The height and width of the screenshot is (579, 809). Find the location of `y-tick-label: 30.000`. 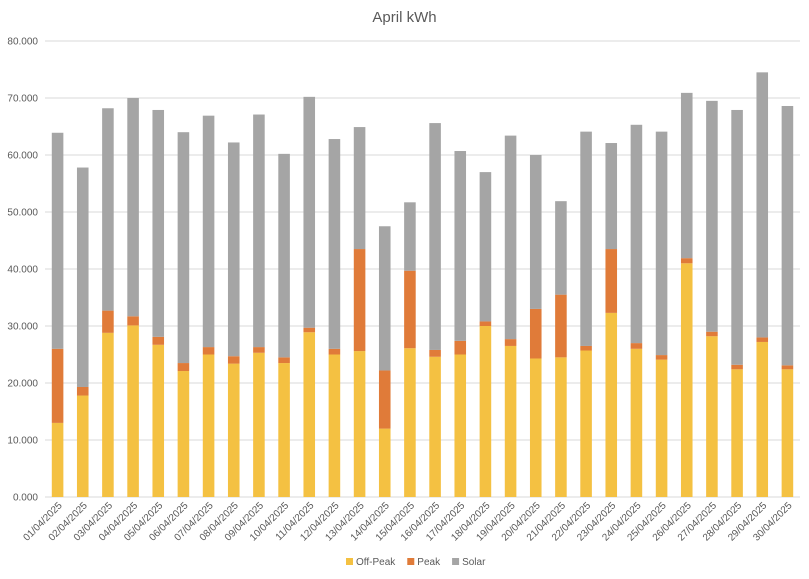

y-tick-label: 30.000 is located at coordinates (22, 327).